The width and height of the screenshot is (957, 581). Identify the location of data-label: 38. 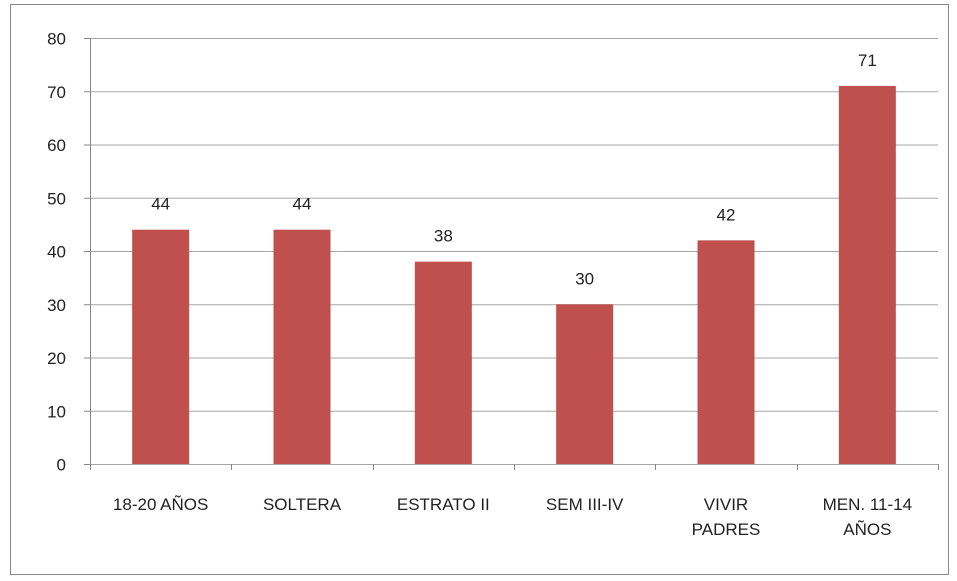
(443, 236).